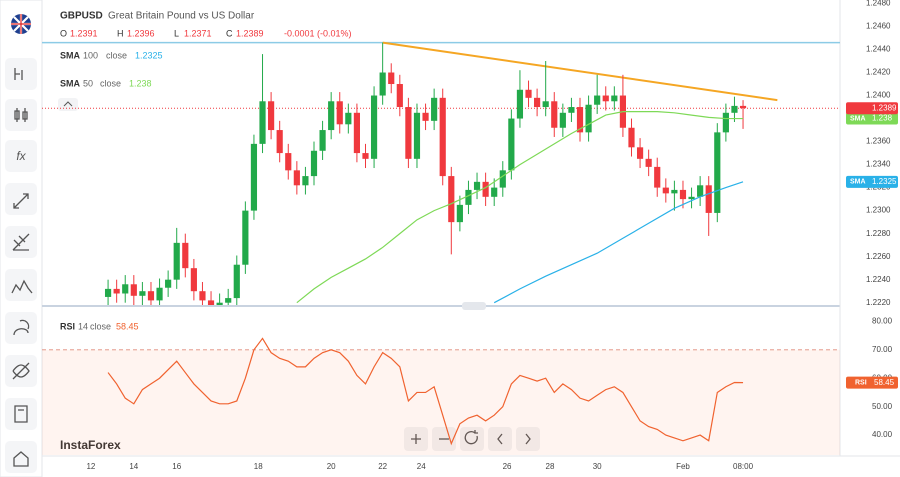 This screenshot has width=900, height=477. Describe the element at coordinates (120, 33) in the screenshot. I see `ohlc-label: H` at that location.